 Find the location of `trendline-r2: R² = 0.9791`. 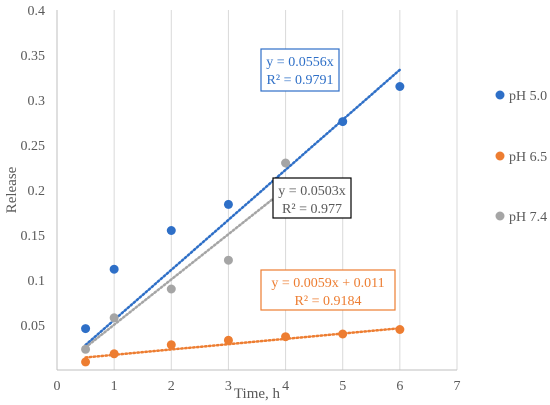

trendline-r2: R² = 0.9791 is located at coordinates (300, 80).